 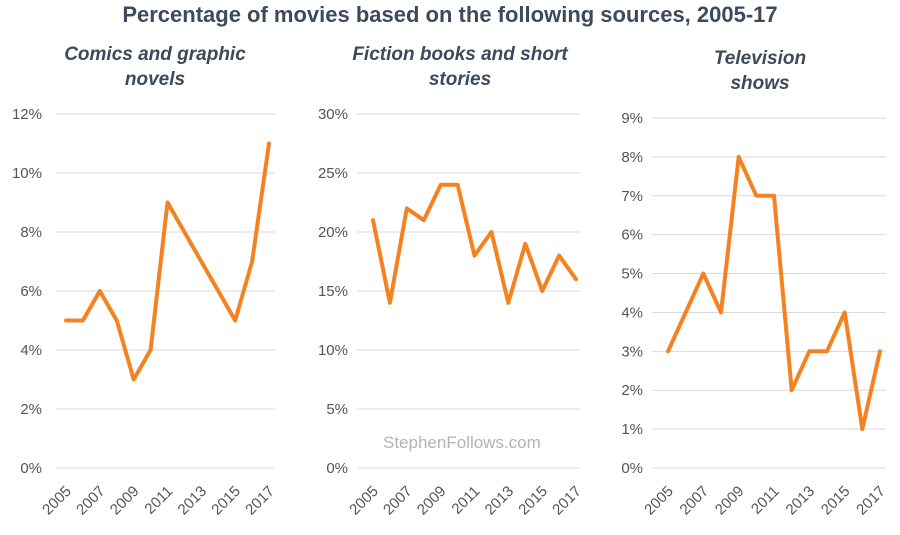 What do you see at coordinates (801, 501) in the screenshot?
I see `x-tick-label: 2013` at bounding box center [801, 501].